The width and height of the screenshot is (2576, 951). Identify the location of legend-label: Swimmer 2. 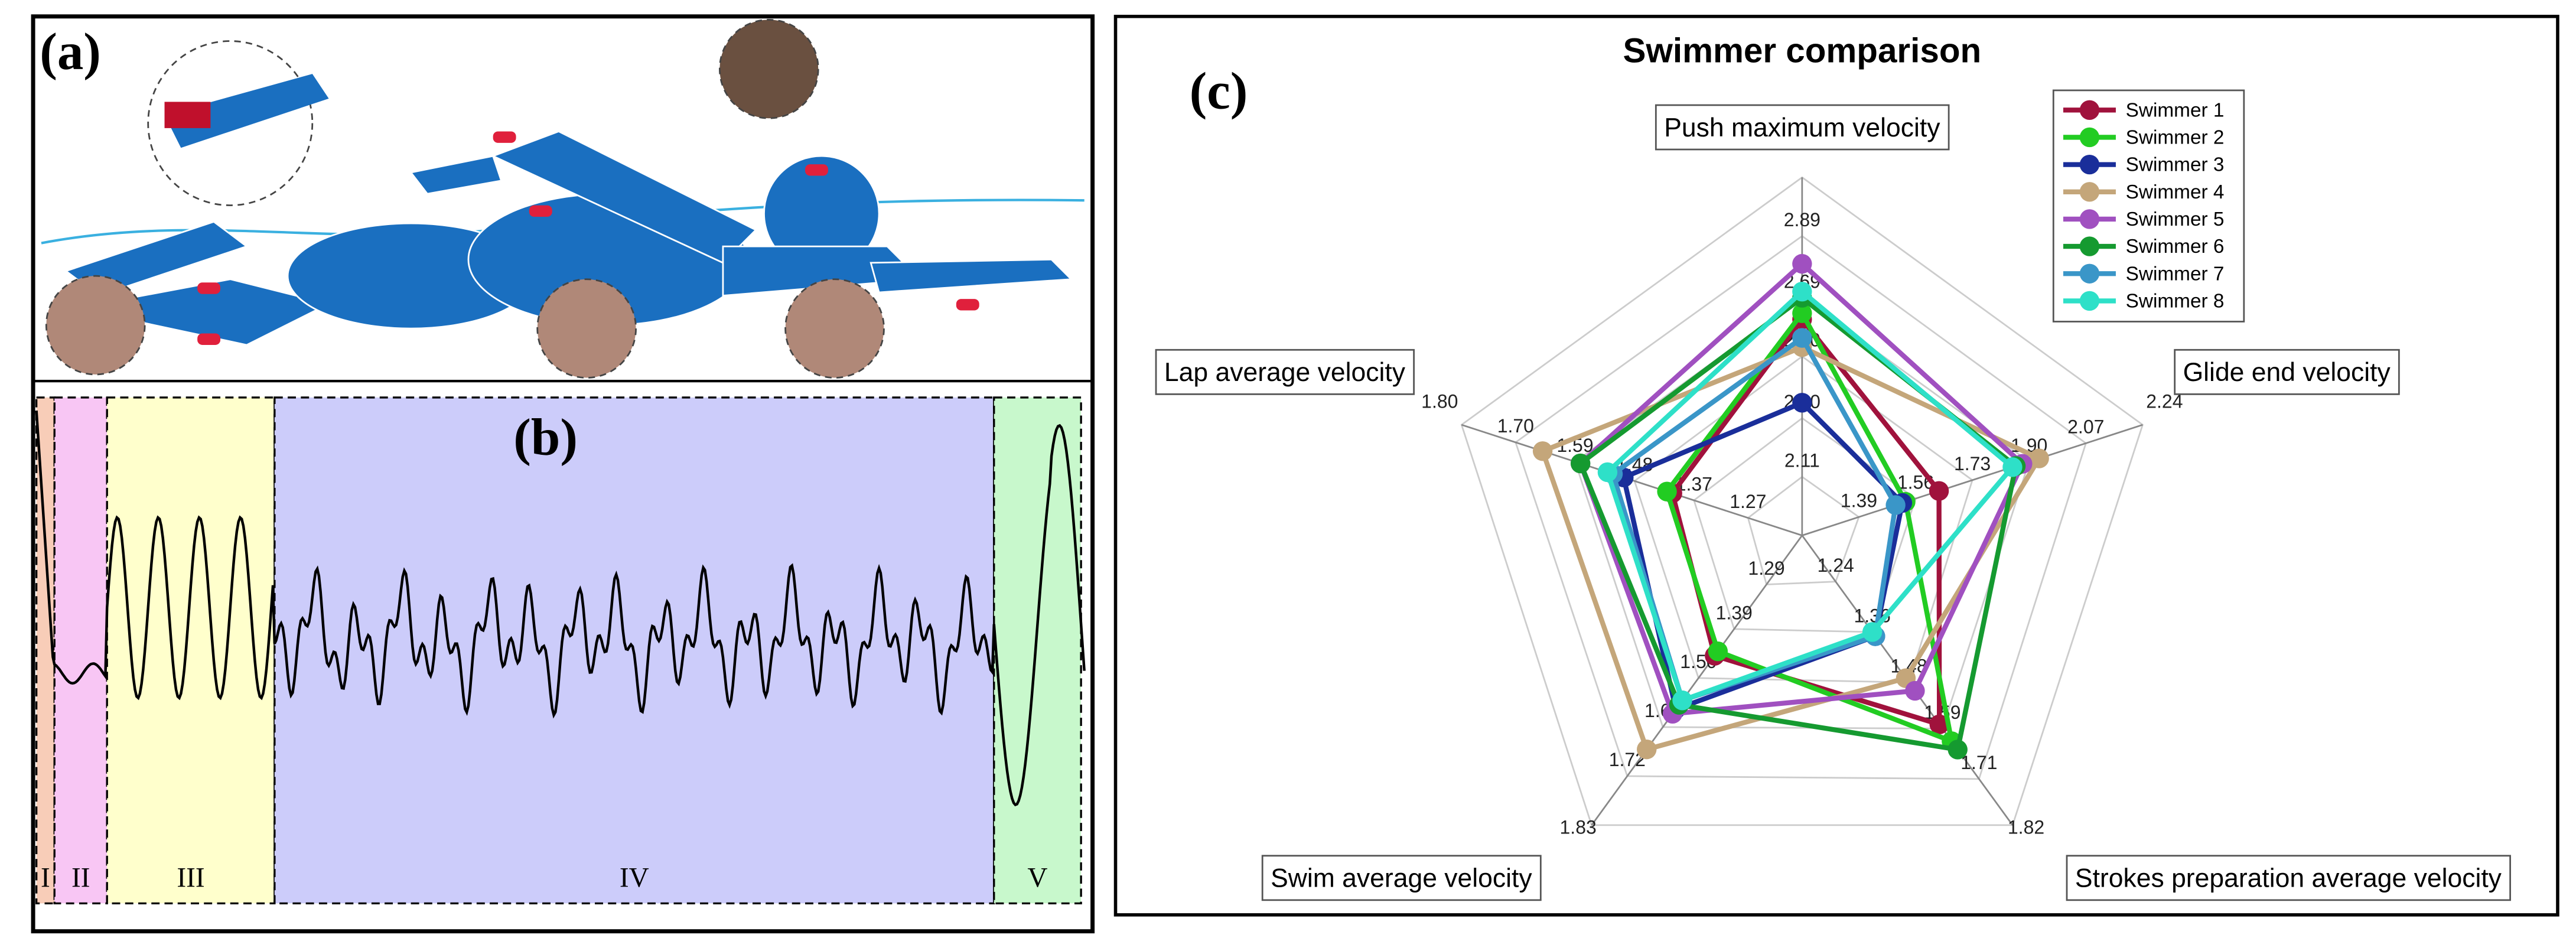
(2175, 138).